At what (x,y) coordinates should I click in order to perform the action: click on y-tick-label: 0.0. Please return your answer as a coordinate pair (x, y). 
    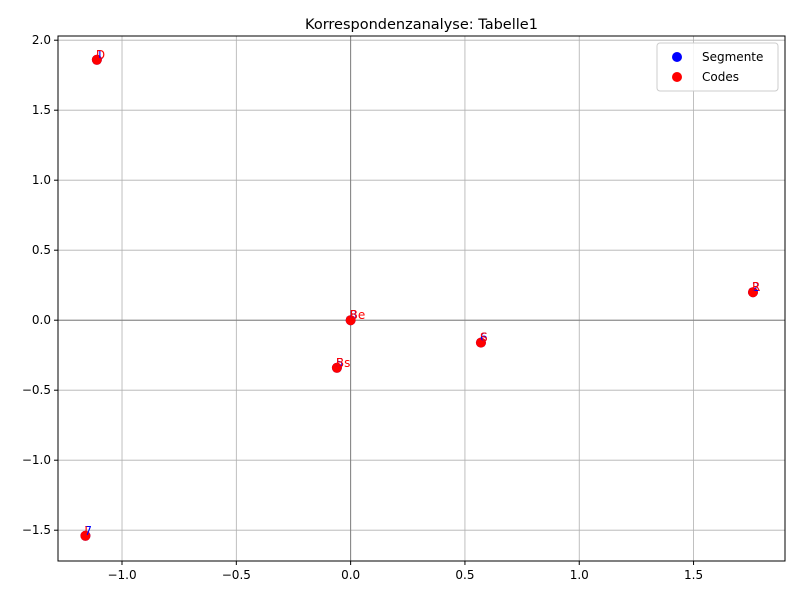
    Looking at the image, I should click on (41, 320).